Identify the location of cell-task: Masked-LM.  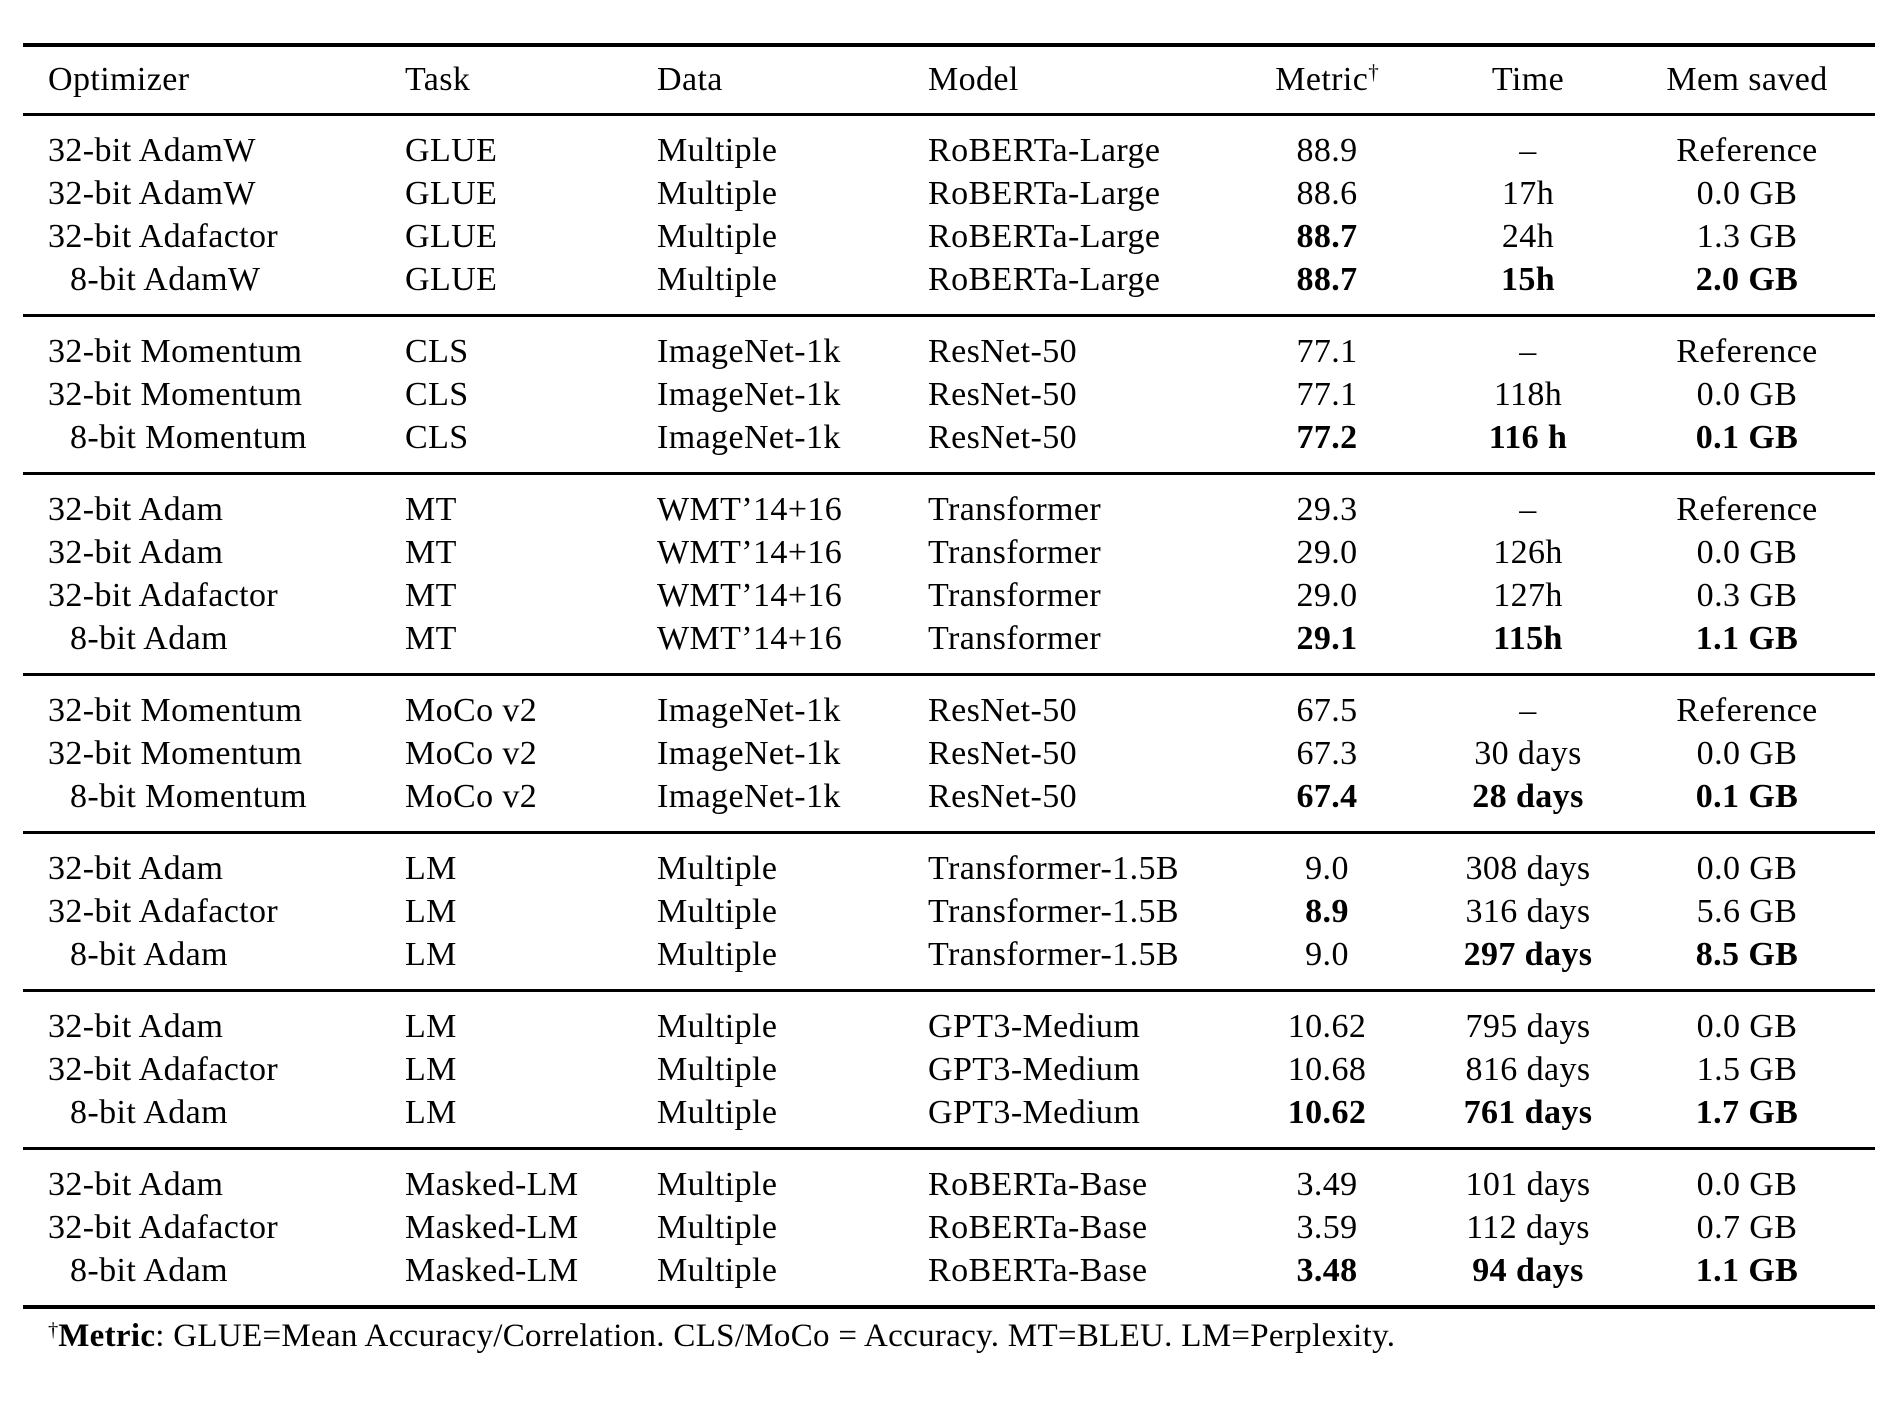
(492, 1270).